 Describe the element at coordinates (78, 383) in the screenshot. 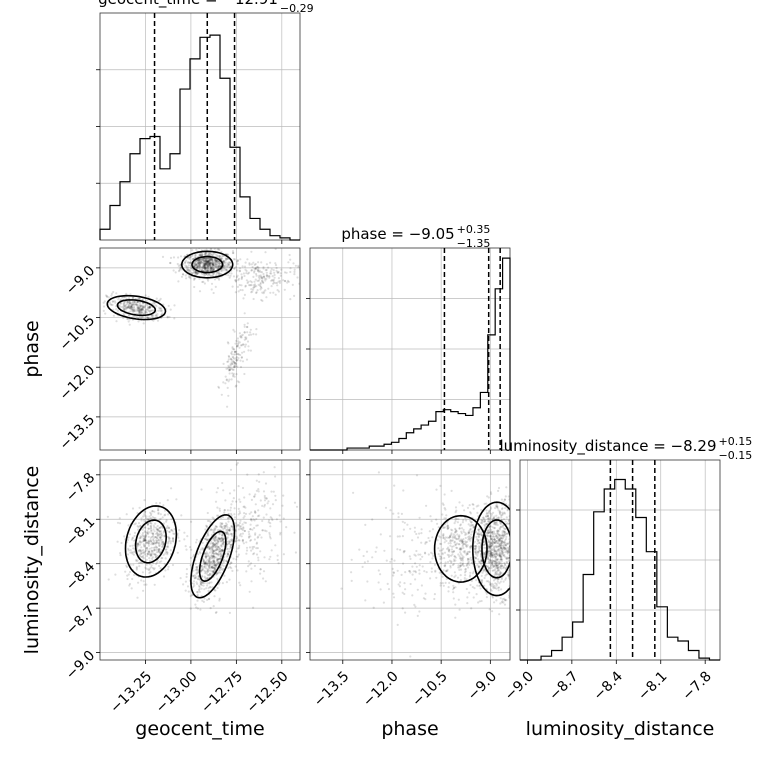

I see `ytick-label-phase-1: −12.0` at that location.